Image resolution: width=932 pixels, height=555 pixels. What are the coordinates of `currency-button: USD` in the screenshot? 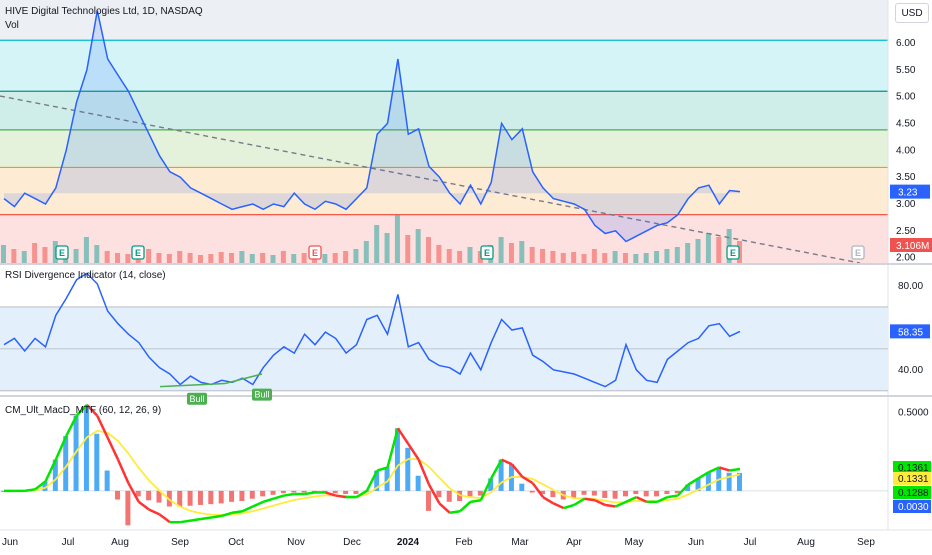 It's located at (912, 13).